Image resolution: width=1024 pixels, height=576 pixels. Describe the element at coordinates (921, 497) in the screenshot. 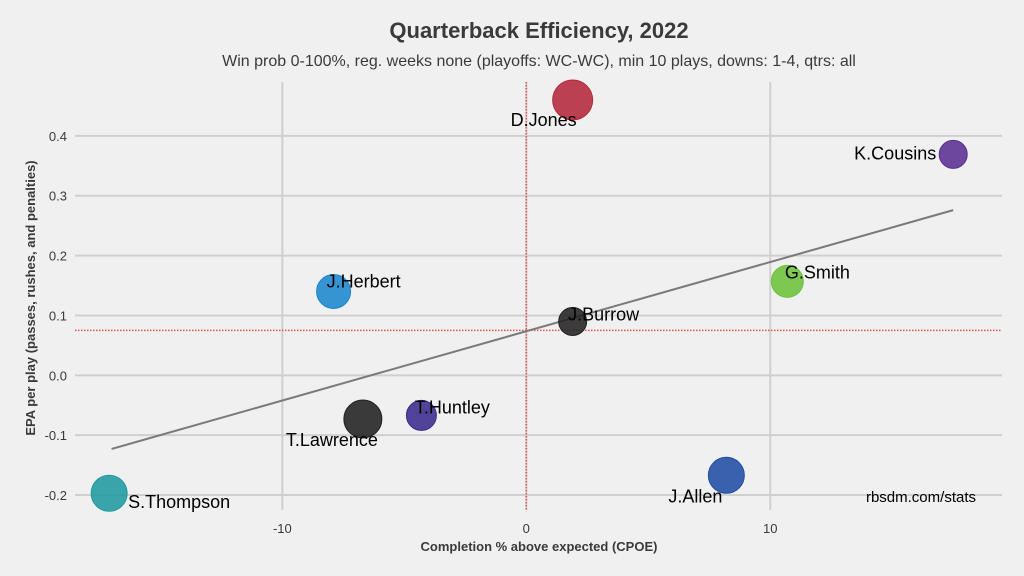

I see `credit-label: rbsdm.com/stats` at that location.